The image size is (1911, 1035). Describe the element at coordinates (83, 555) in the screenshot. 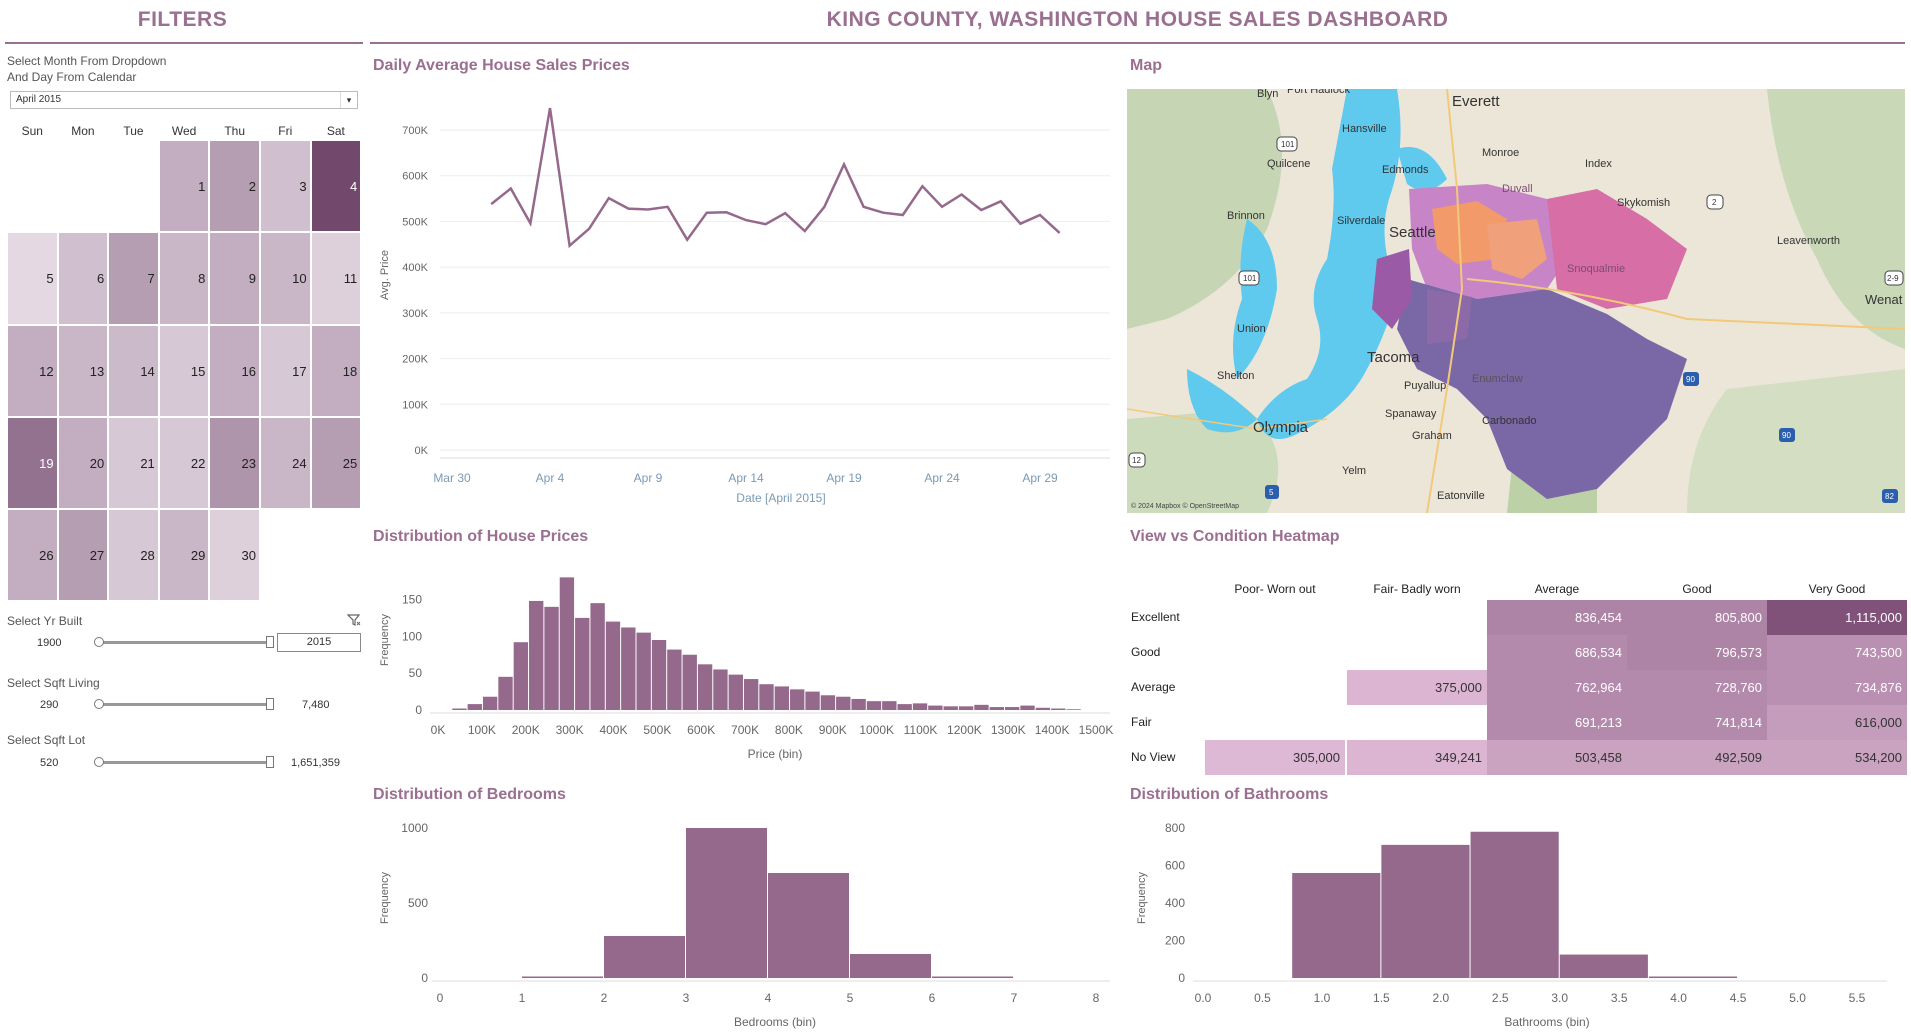

I see `calendar-day-27: 27` at that location.